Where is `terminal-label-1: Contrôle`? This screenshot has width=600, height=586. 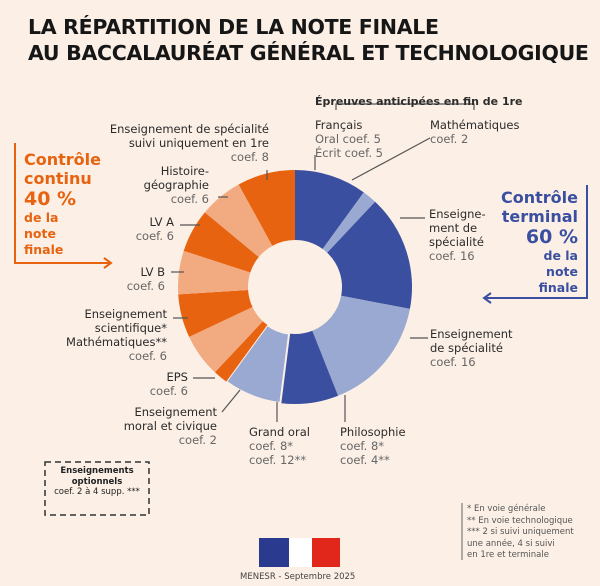 terminal-label-1: Contrôle is located at coordinates (539, 197).